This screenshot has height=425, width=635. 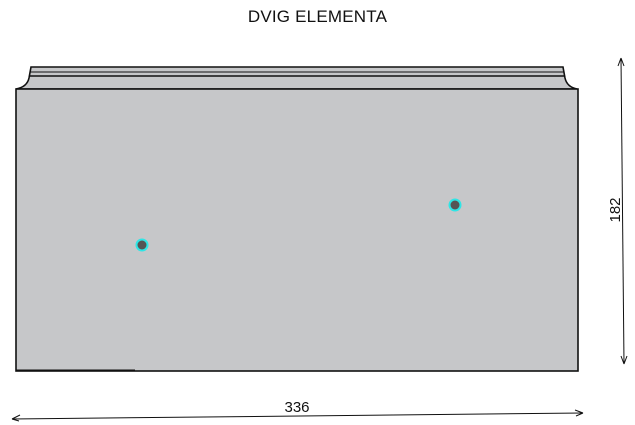 I want to click on height-label: 182, so click(x=615, y=209).